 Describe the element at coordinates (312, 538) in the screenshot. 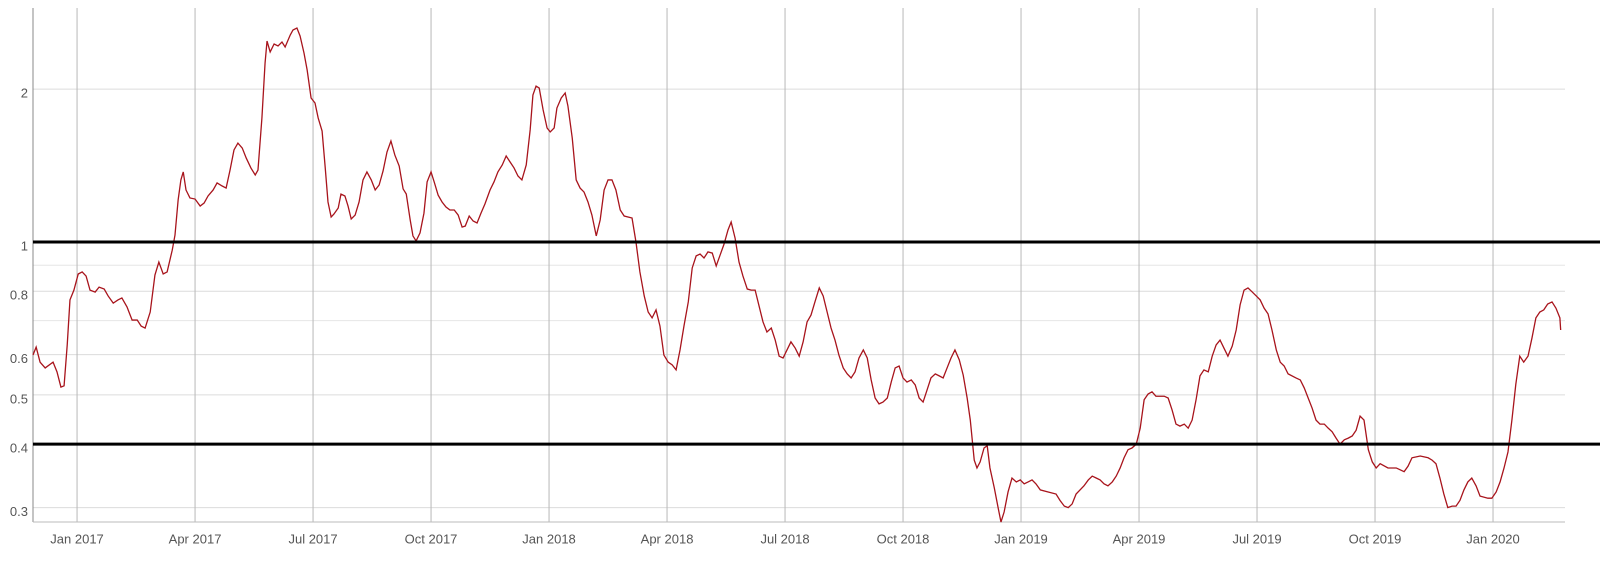

I see `x-tick-label: Jul 2017` at that location.